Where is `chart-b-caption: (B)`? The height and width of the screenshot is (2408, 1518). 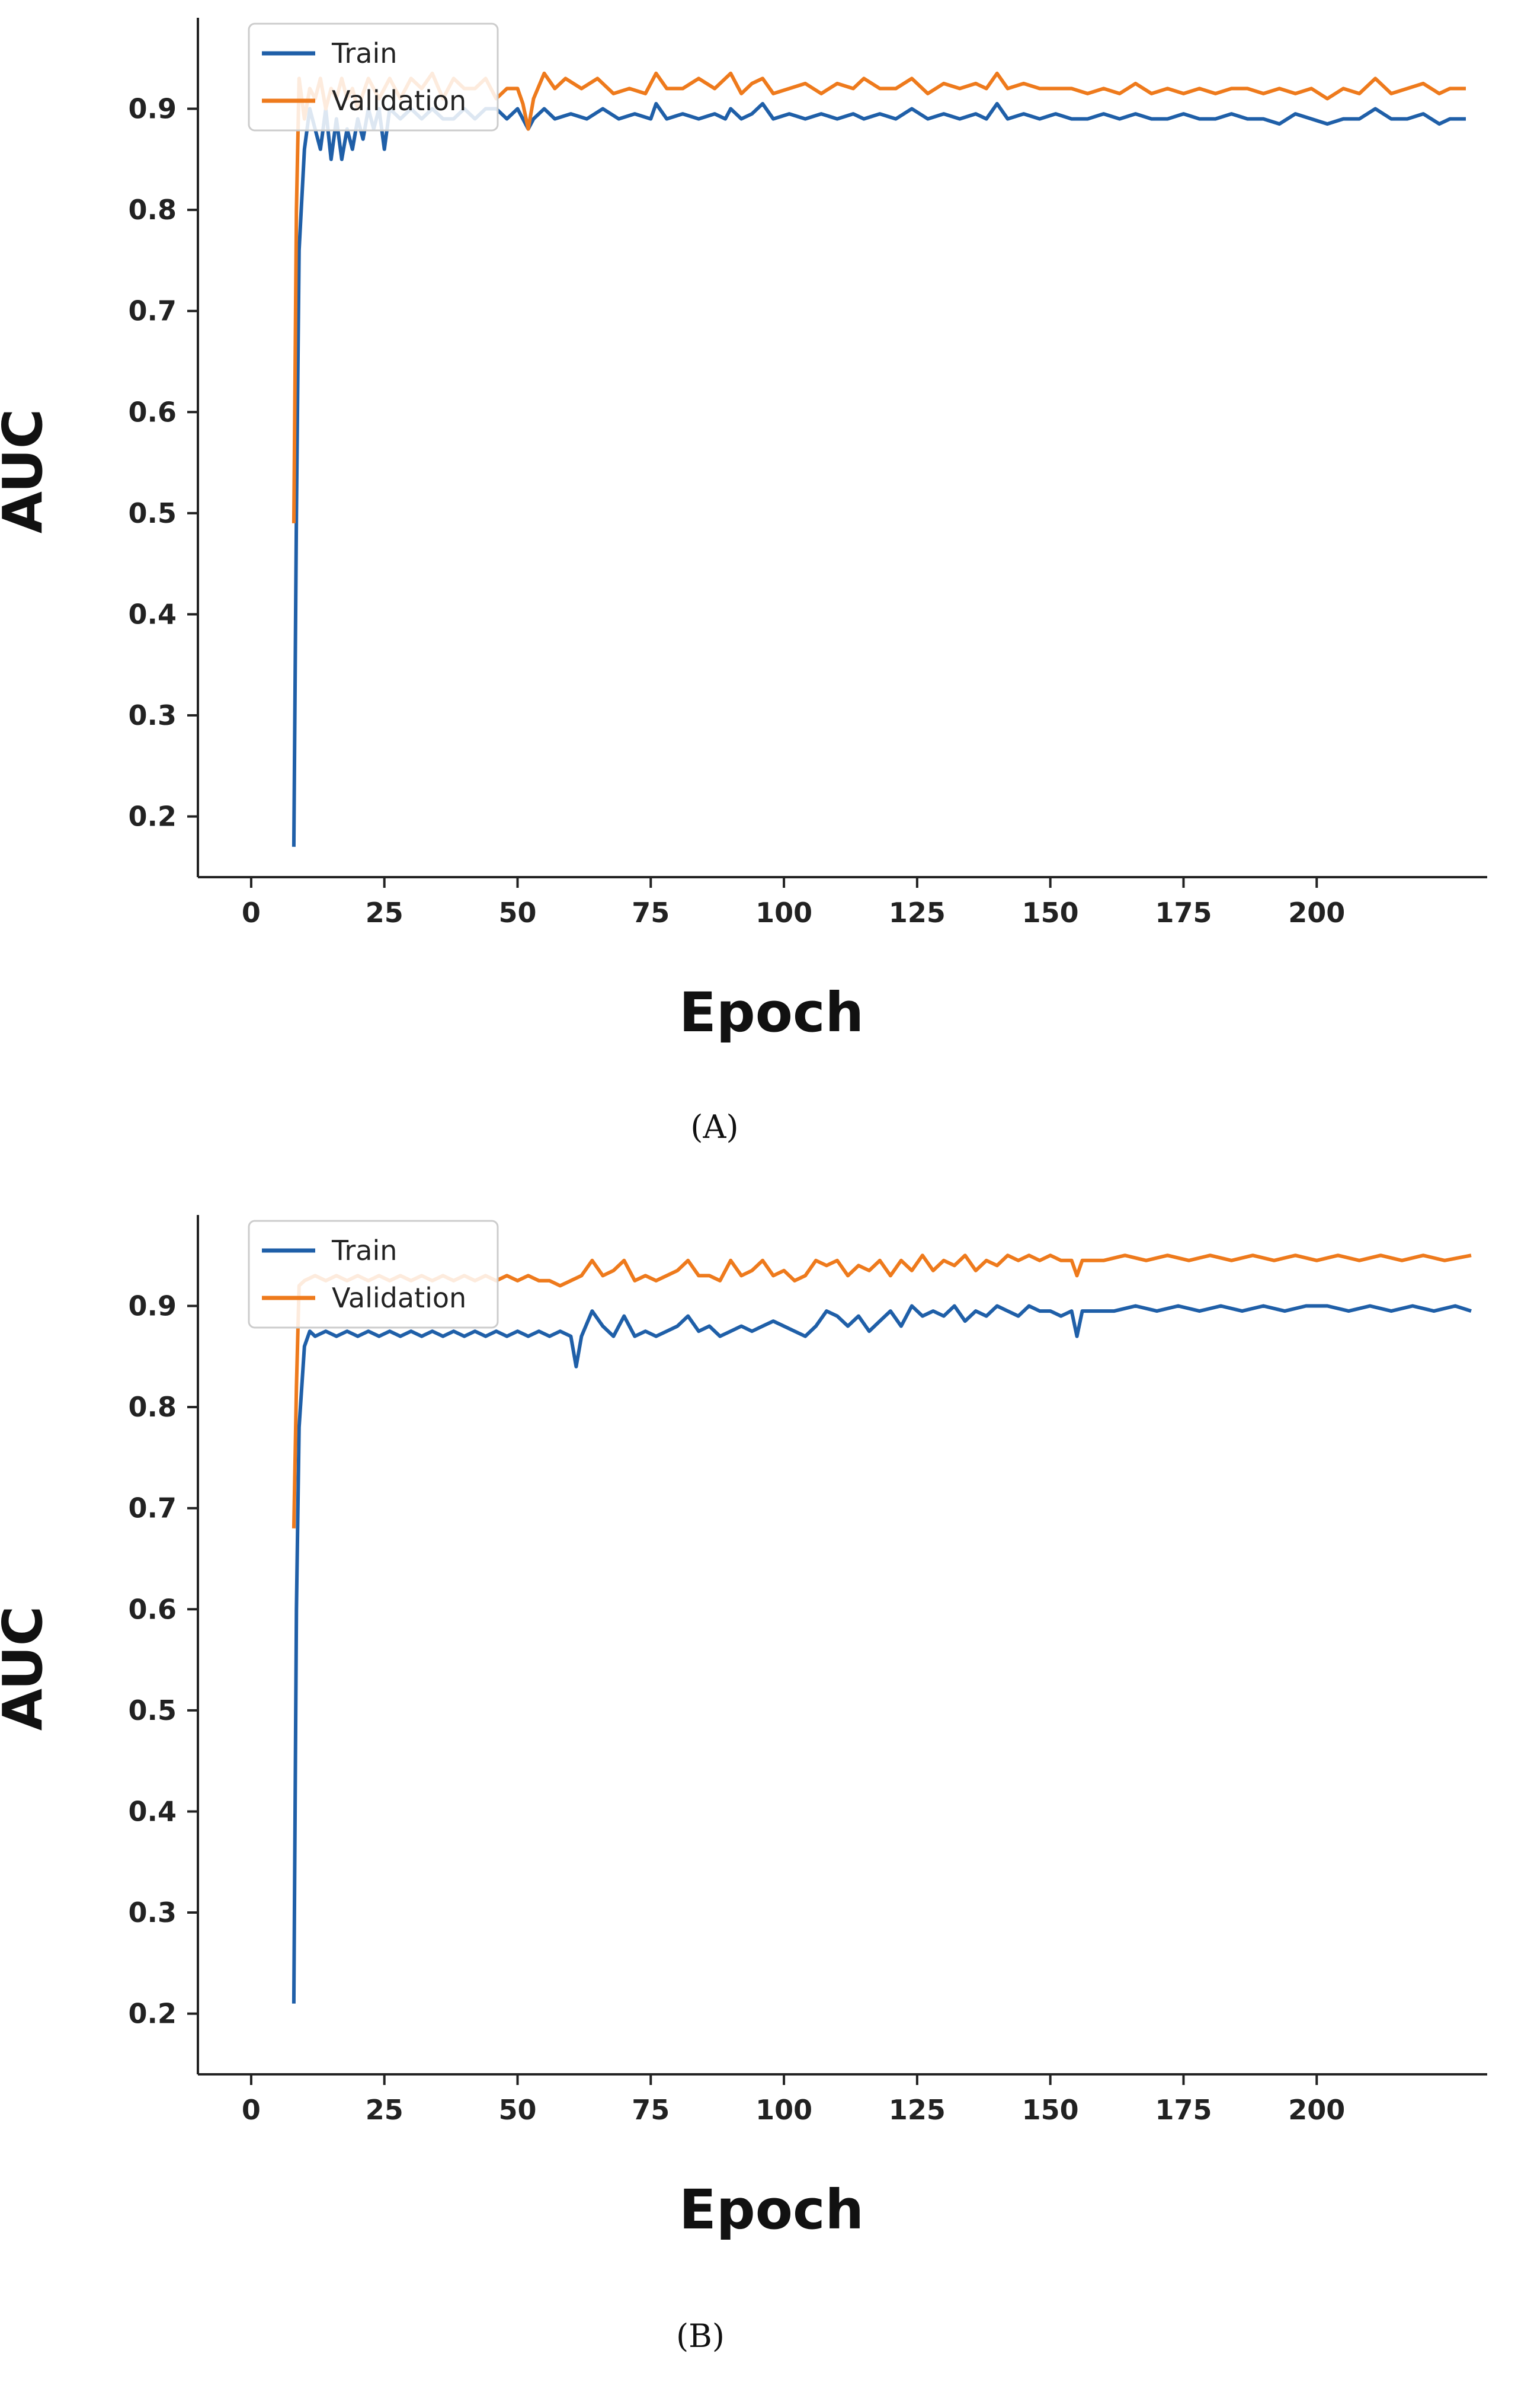
chart-b-caption: (B) is located at coordinates (700, 2336).